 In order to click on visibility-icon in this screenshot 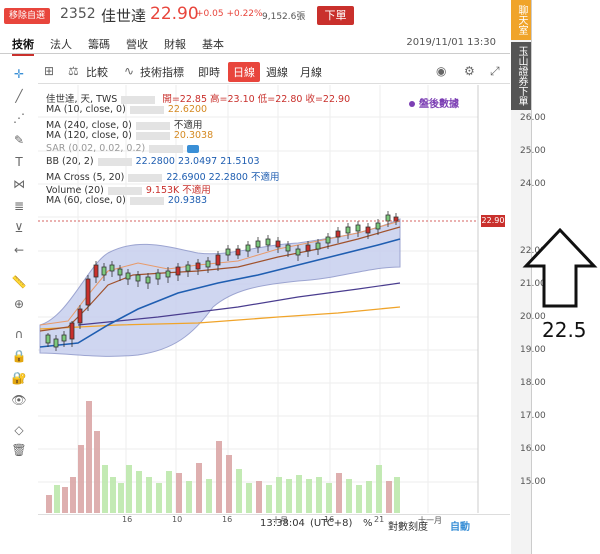, I will do `click(193, 148)`.